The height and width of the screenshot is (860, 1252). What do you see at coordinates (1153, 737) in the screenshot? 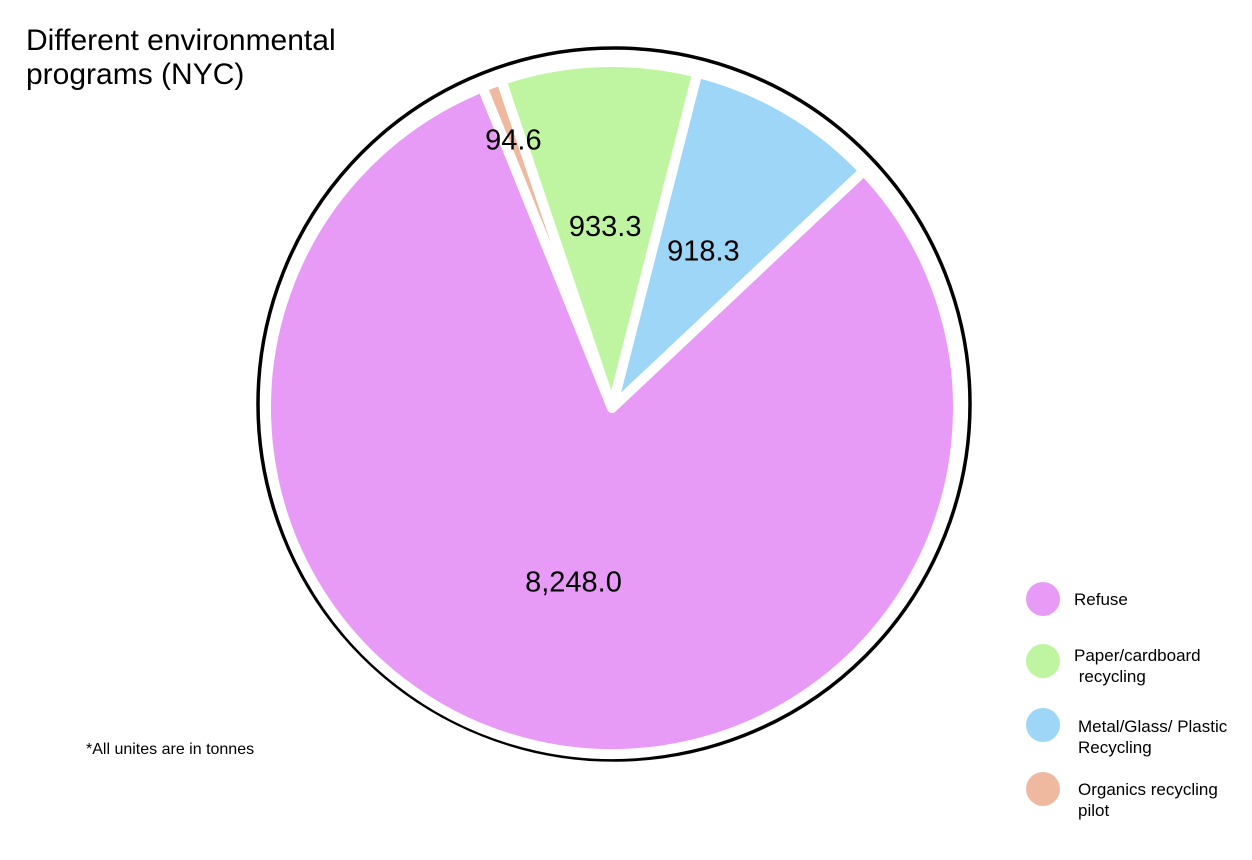
I see `legend-label-metal-glass-plastic: Metal/Glass/ Plastic Recycling` at bounding box center [1153, 737].